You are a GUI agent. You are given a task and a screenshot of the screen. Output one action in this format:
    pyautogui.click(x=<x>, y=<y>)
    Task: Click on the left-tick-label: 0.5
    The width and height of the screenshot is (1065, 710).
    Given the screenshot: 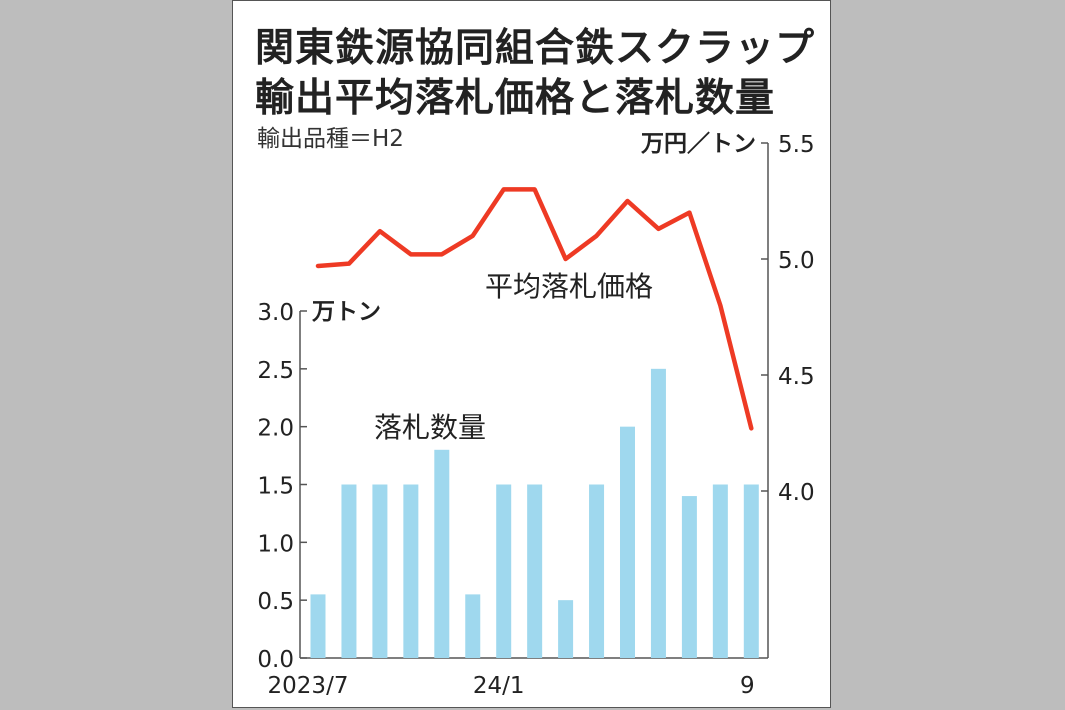 What is the action you would take?
    pyautogui.click(x=275, y=602)
    